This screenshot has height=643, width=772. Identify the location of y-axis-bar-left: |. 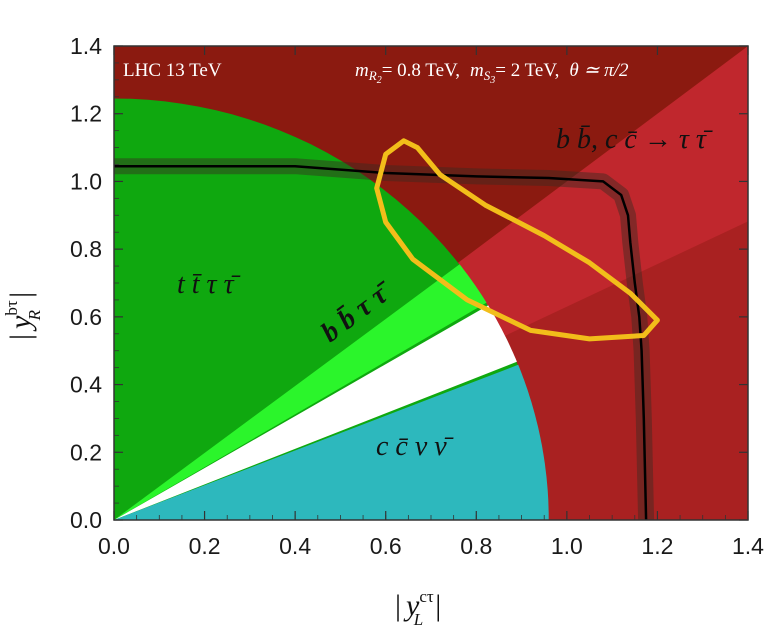
(20, 337).